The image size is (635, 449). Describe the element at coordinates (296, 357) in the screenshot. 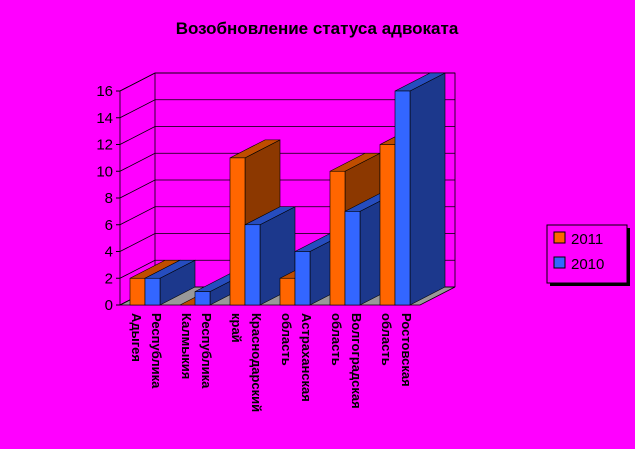

I see `x-tick-label: Астраханскаяобласть` at that location.